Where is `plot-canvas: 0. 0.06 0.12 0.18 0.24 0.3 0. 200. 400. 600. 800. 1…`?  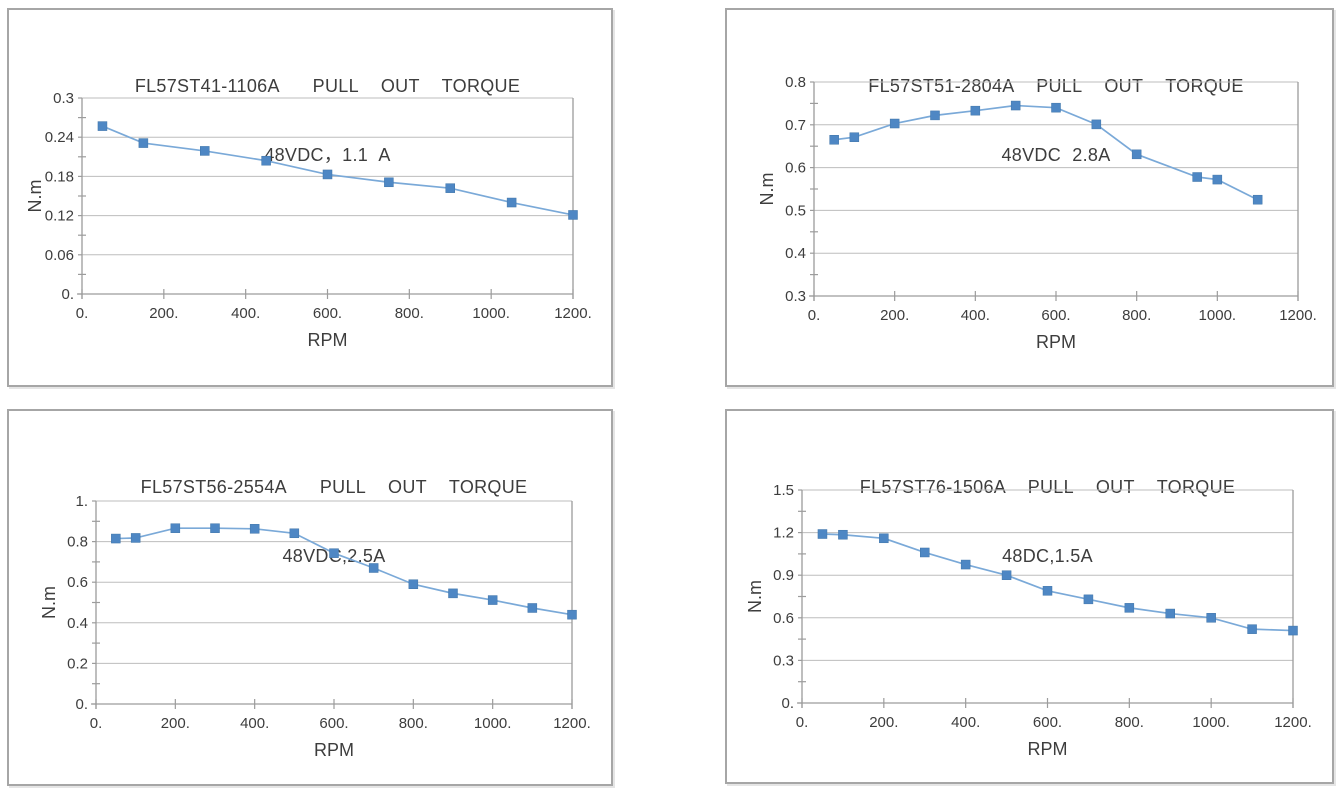
plot-canvas: 0. 0.06 0.12 0.18 0.24 0.3 0. 200. 400. 600. 800. 1… is located at coordinates (308, 220).